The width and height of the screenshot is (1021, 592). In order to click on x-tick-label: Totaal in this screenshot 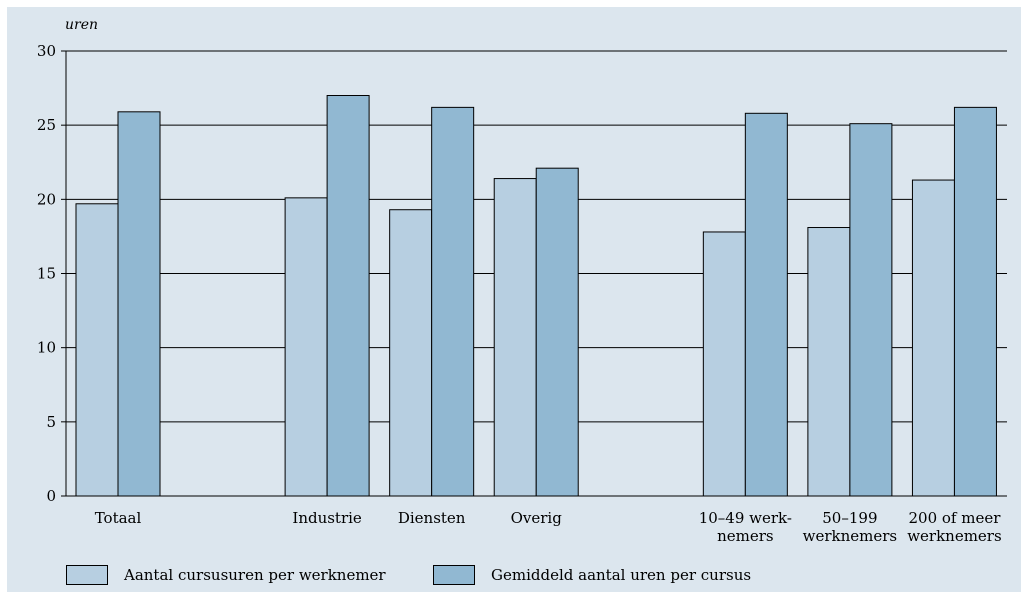, I will do `click(118, 518)`.